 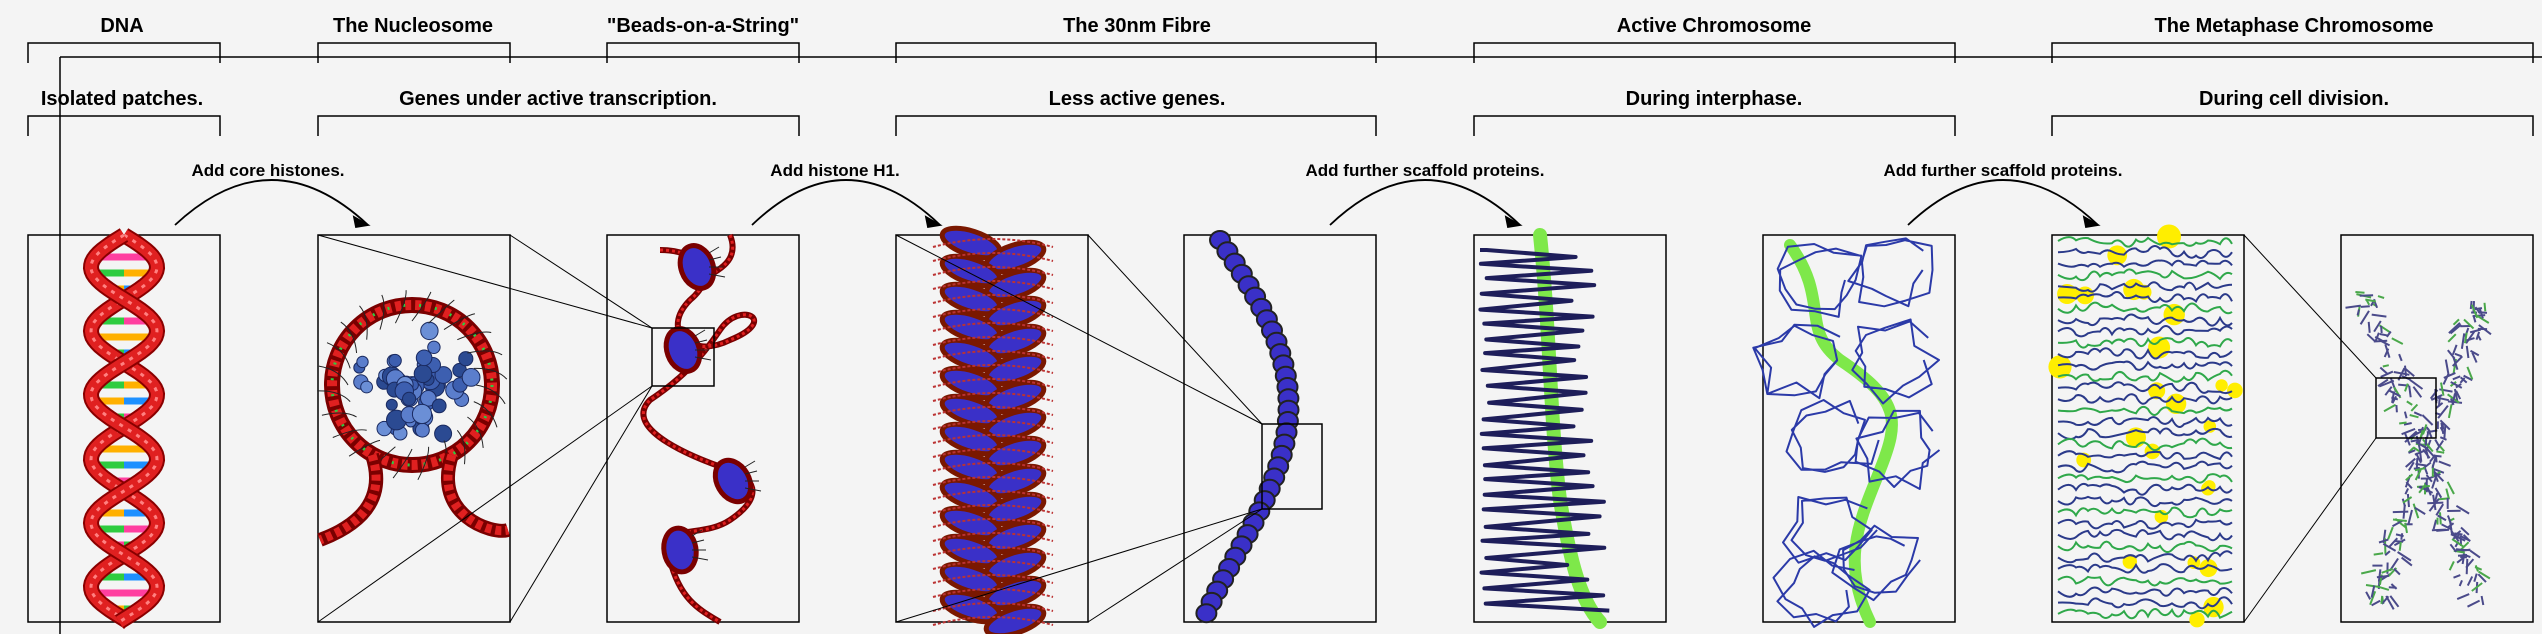 What do you see at coordinates (1206, 613) in the screenshot?
I see `coil-bead` at bounding box center [1206, 613].